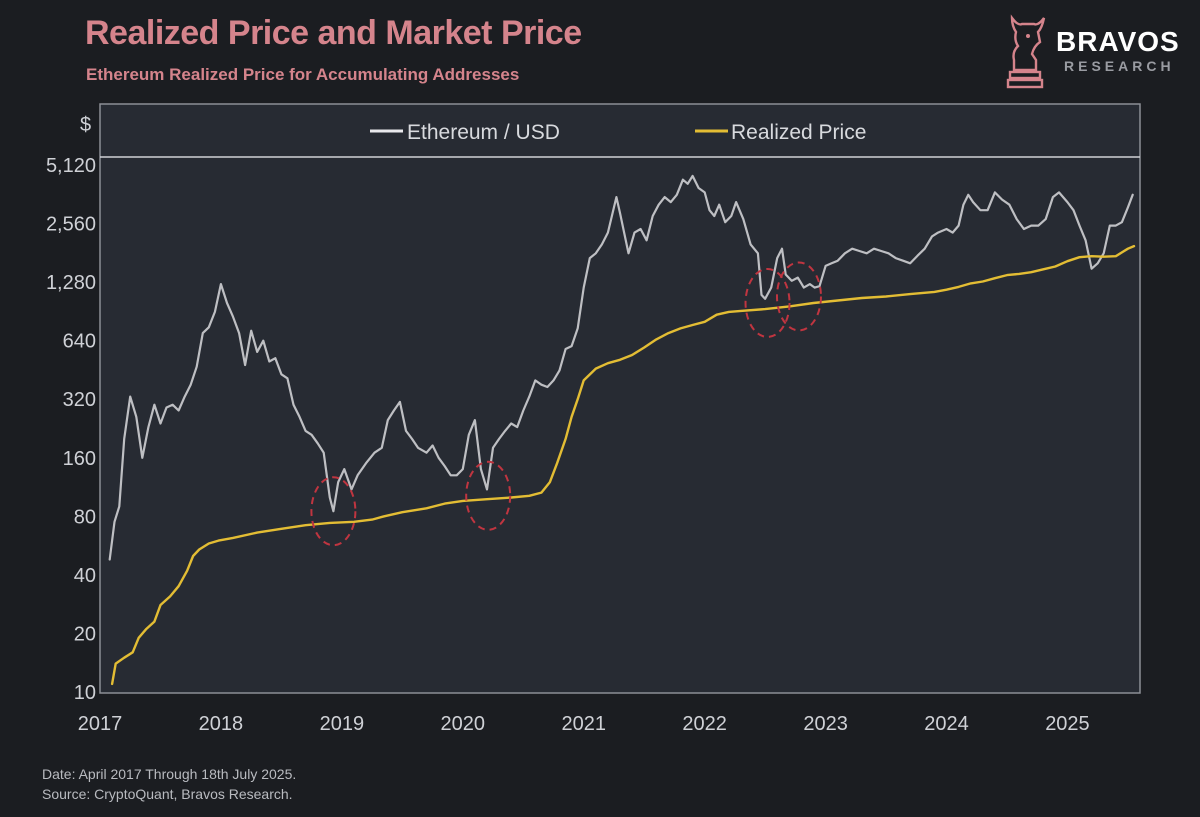 The height and width of the screenshot is (817, 1200). Describe the element at coordinates (483, 132) in the screenshot. I see `legend-label-ethereum: Ethereum / USD` at that location.